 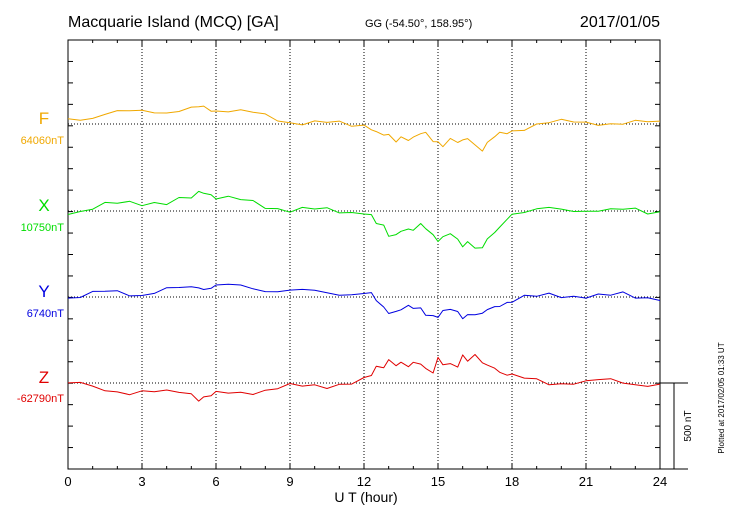 What do you see at coordinates (43, 141) in the screenshot?
I see `baseline-value-f: 64060nT` at bounding box center [43, 141].